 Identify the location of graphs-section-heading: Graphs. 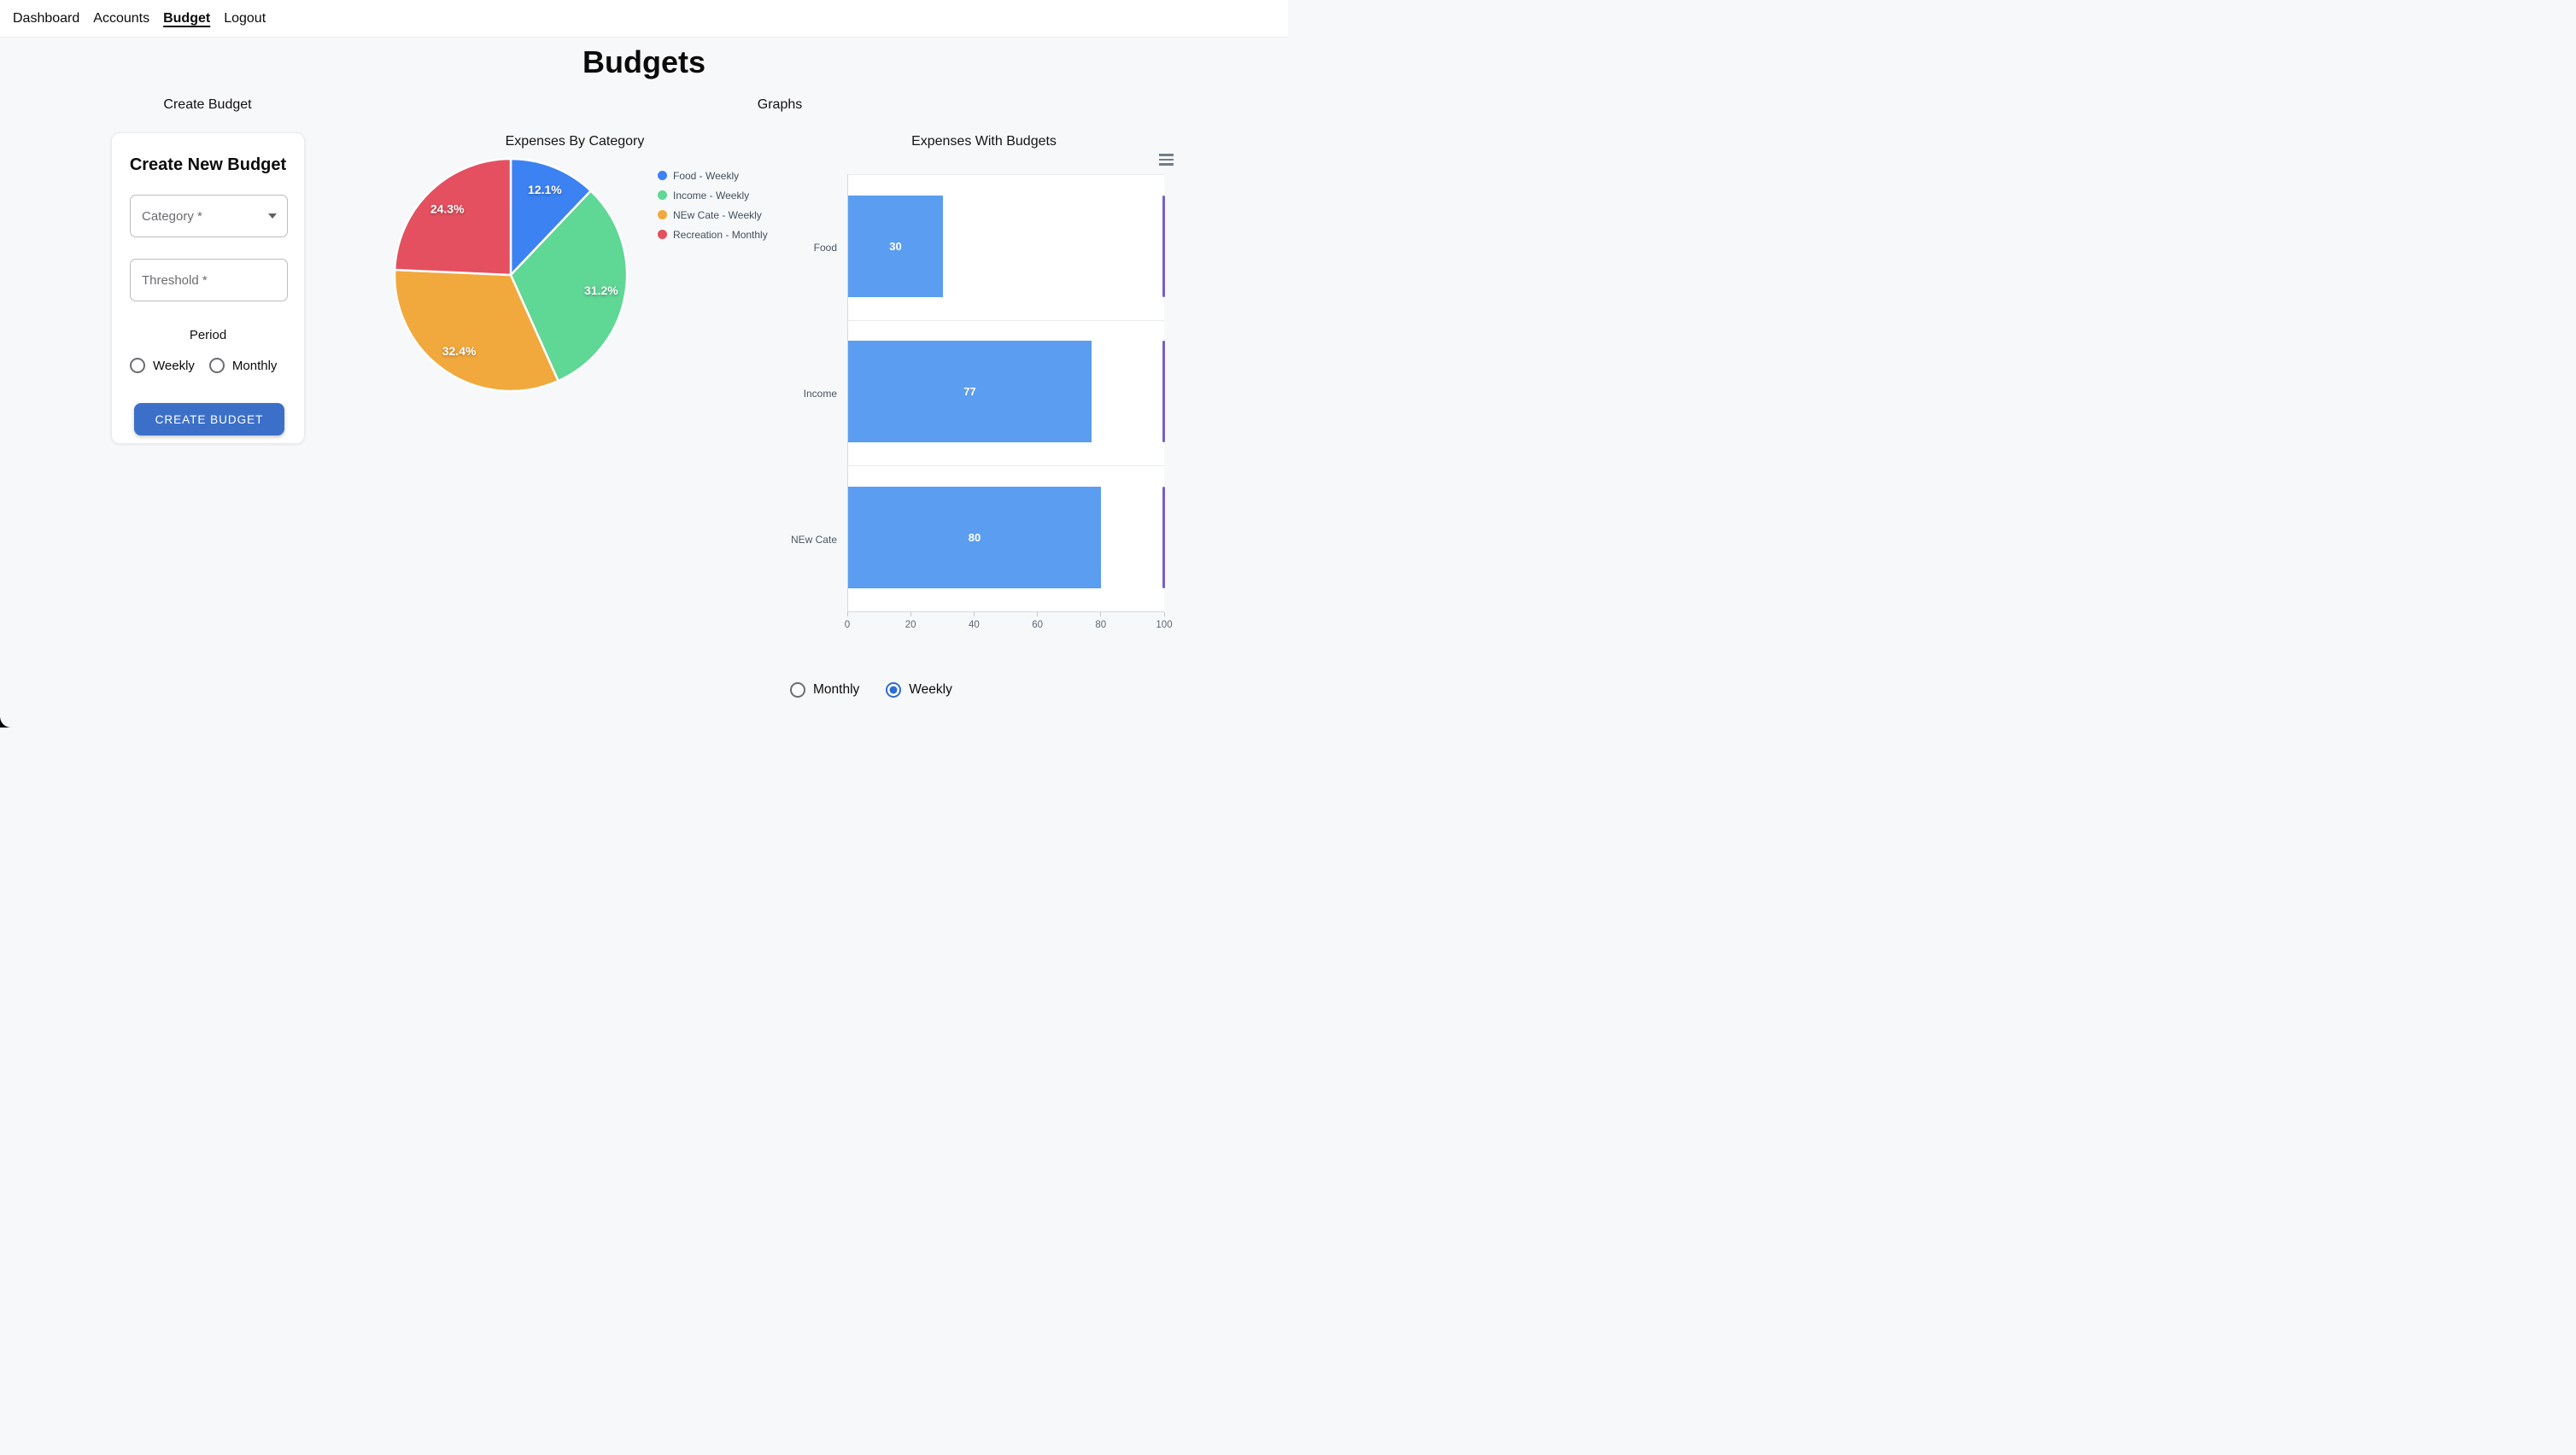
(780, 105).